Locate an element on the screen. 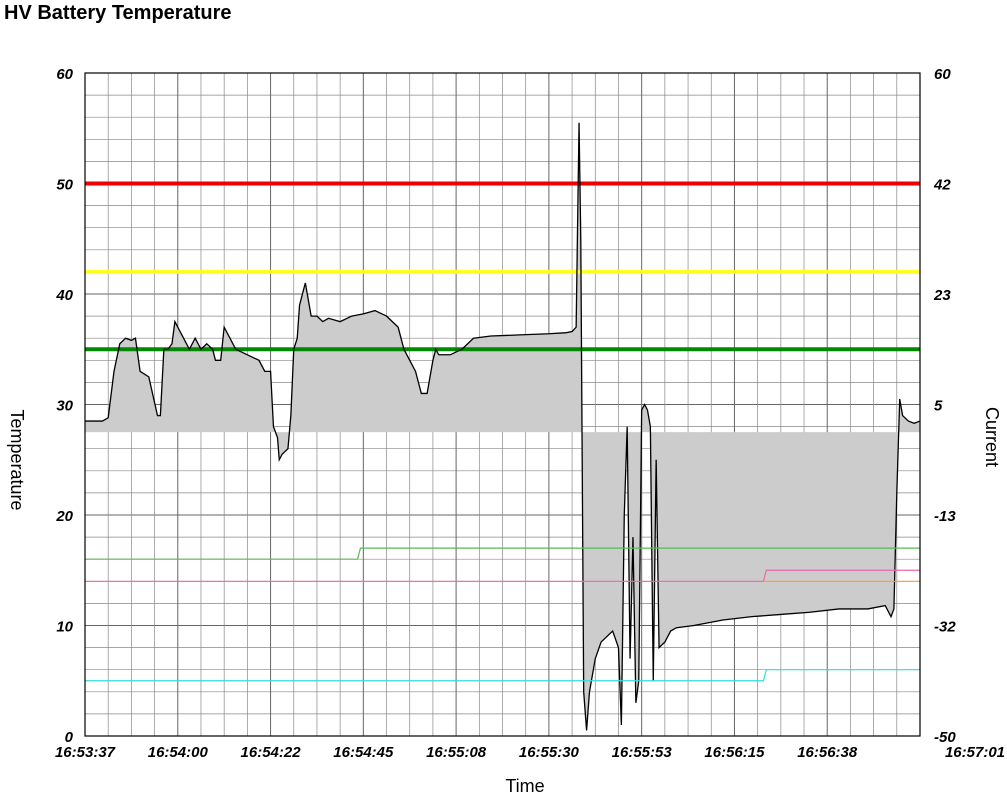  y2-axis-label: Current is located at coordinates (992, 437).